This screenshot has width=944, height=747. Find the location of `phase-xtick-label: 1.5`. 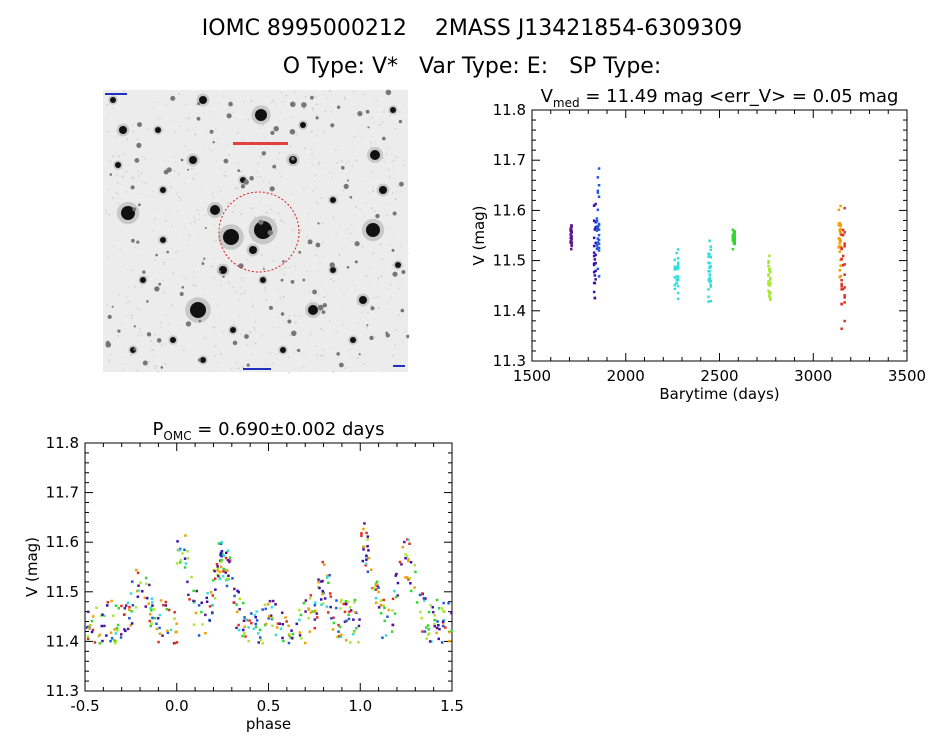

phase-xtick-label: 1.5 is located at coordinates (452, 706).